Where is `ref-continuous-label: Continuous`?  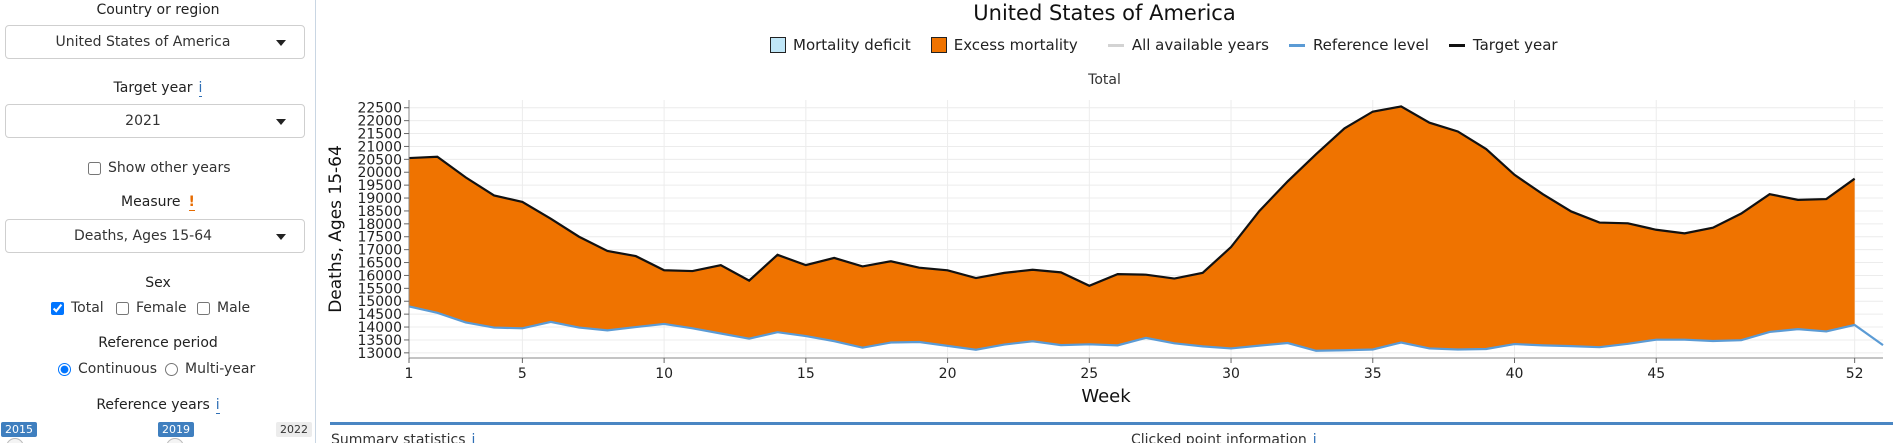 ref-continuous-label: Continuous is located at coordinates (118, 369).